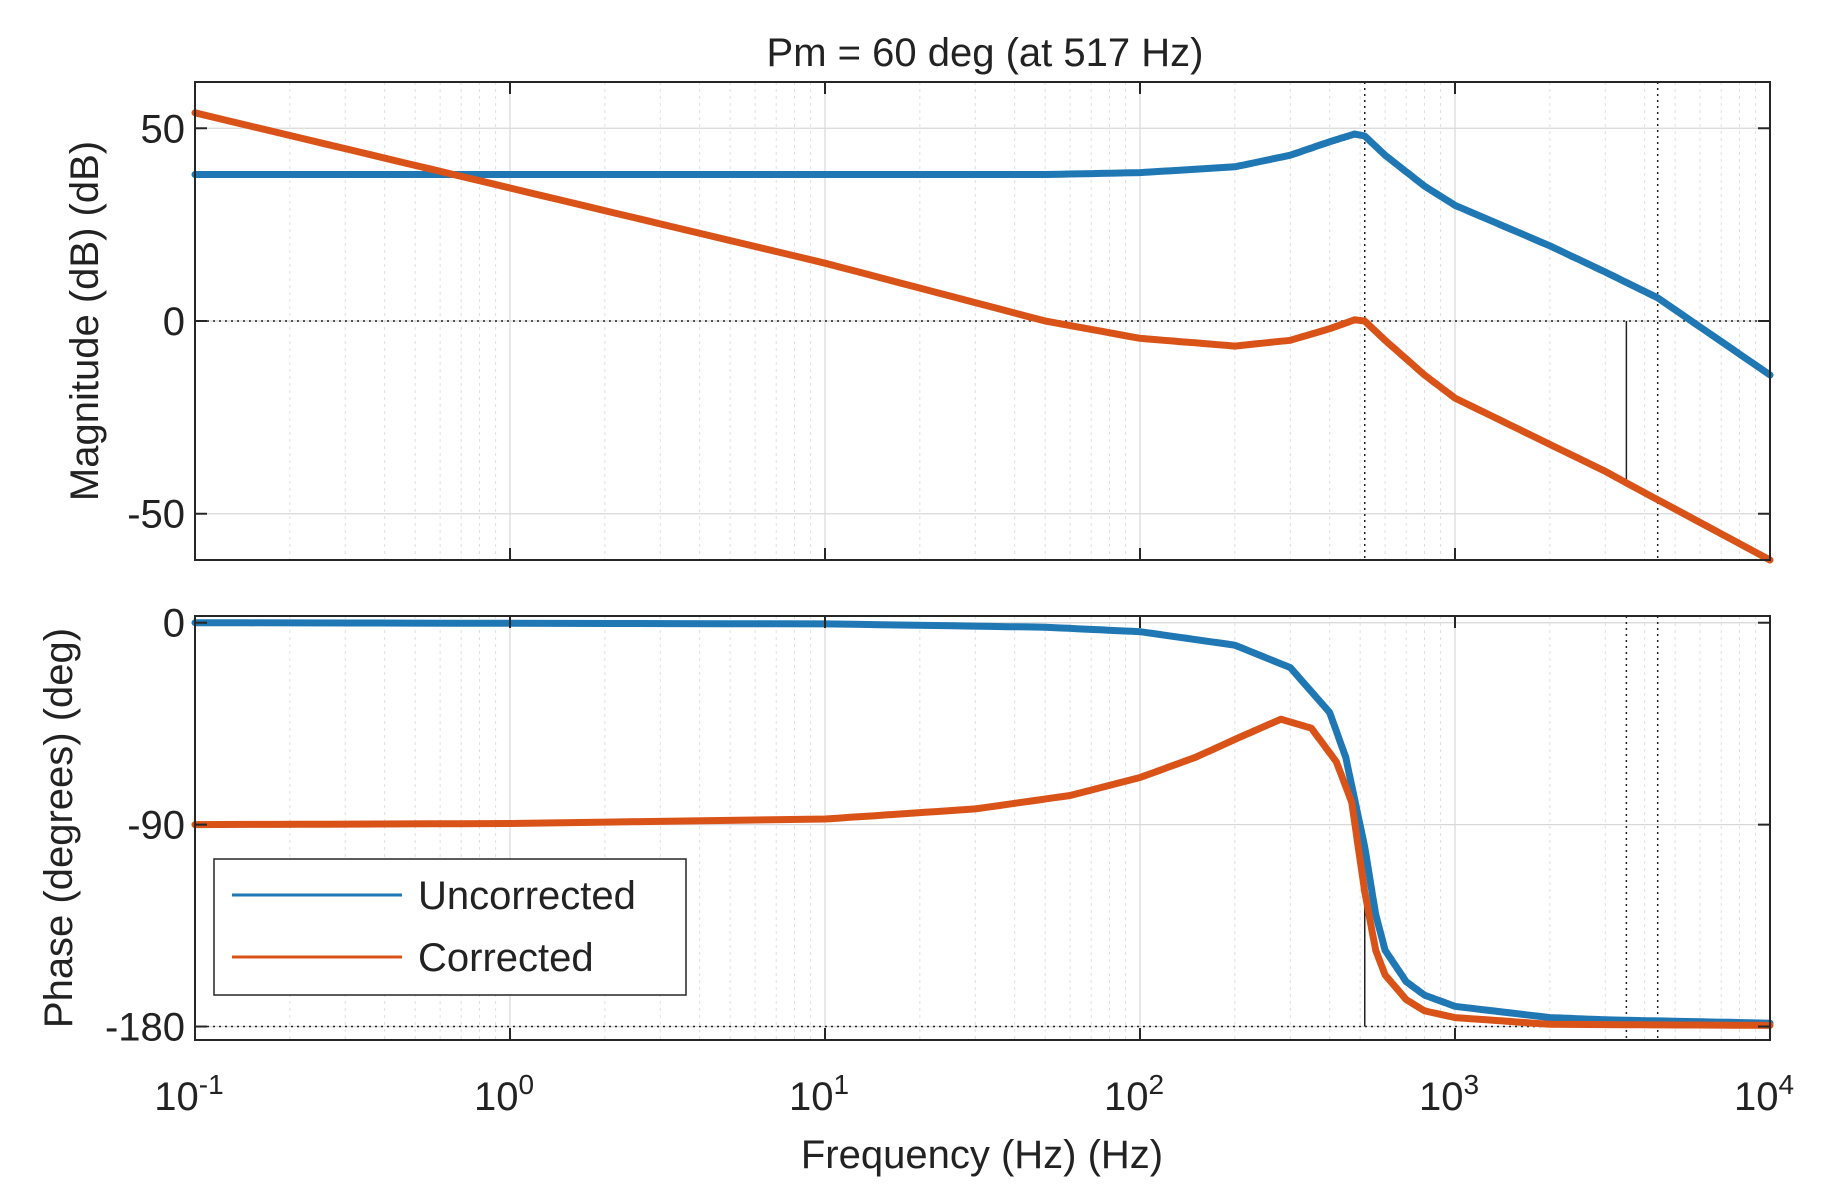 The image size is (1830, 1204). What do you see at coordinates (156, 826) in the screenshot?
I see `y-tick-label: -90` at bounding box center [156, 826].